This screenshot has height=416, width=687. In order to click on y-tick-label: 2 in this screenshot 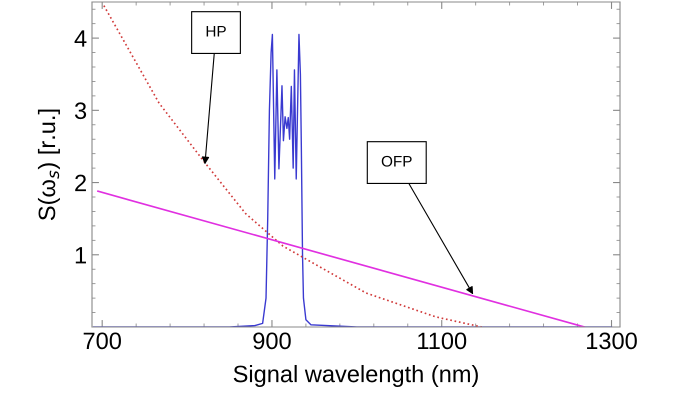, I will do `click(80, 183)`.